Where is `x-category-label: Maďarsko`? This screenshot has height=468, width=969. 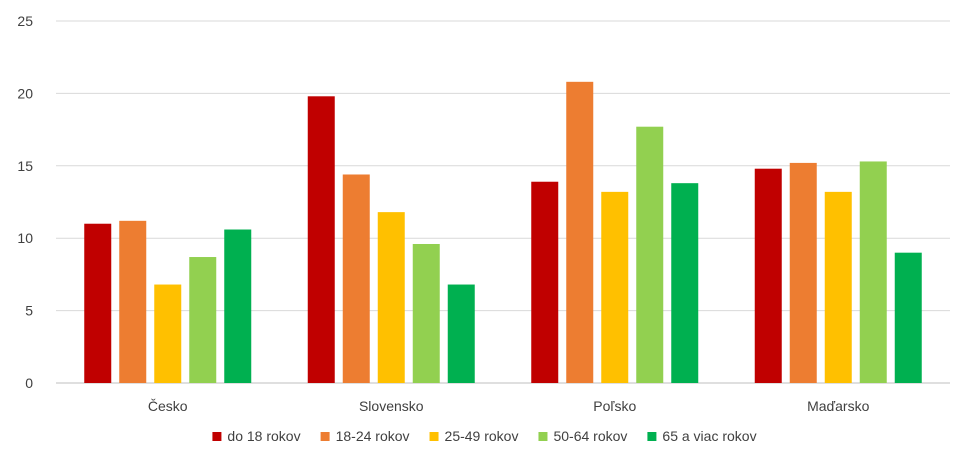 x-category-label: Maďarsko is located at coordinates (838, 406).